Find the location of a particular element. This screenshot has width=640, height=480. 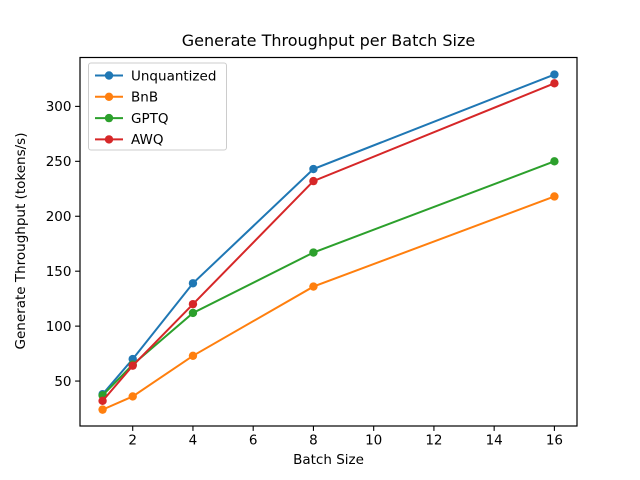

y-tick-label: 50 is located at coordinates (62, 382).